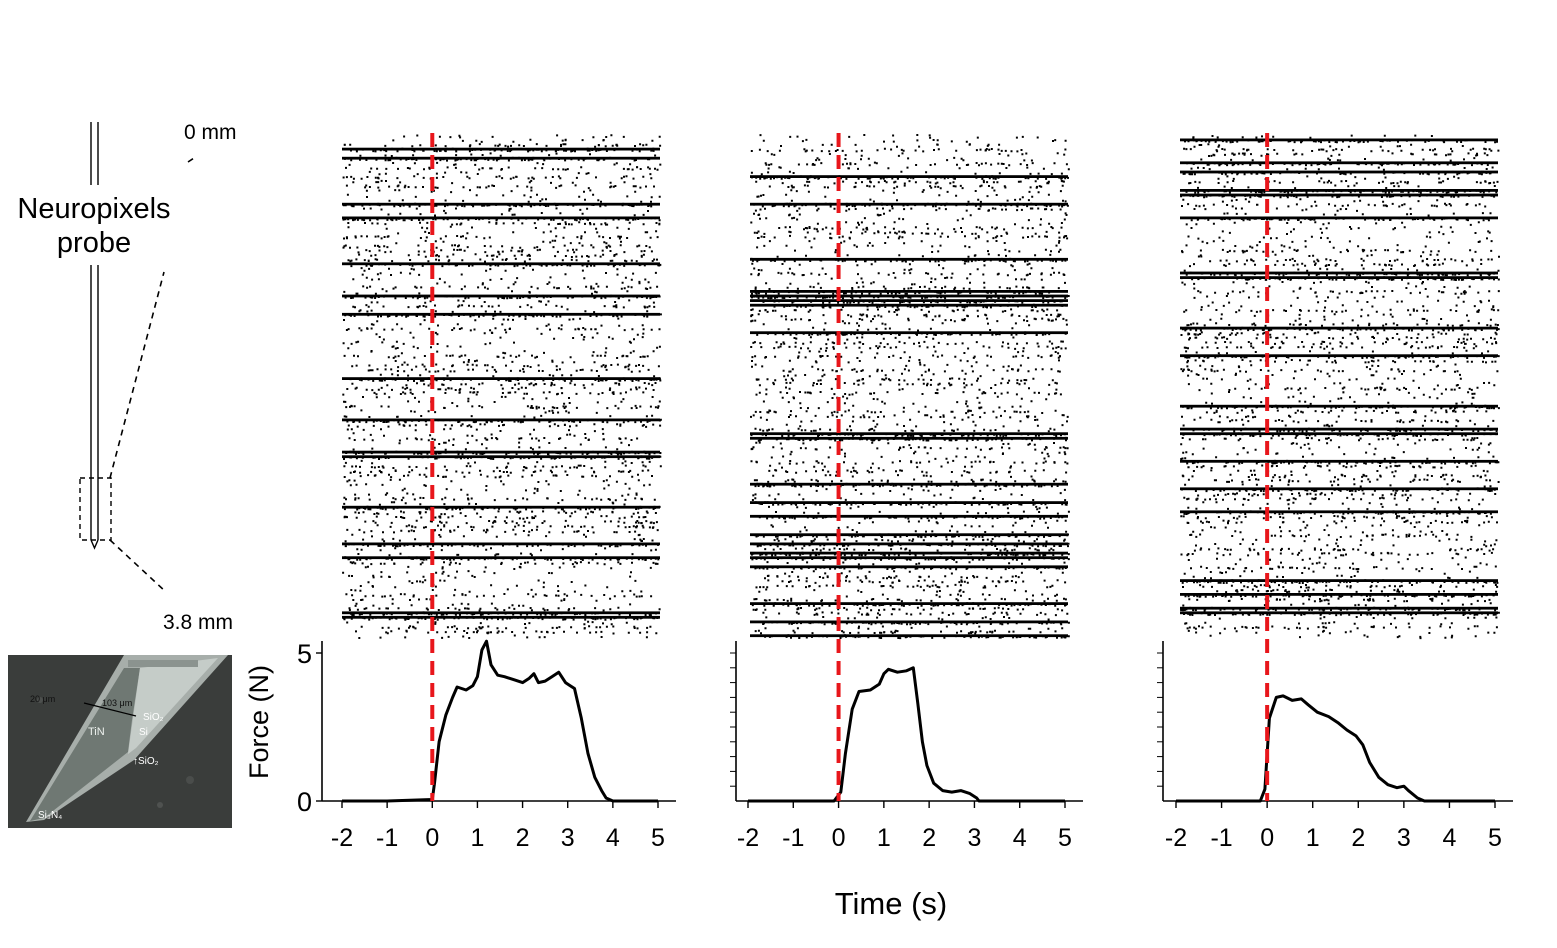 This screenshot has width=1557, height=948. I want to click on probe-title-line2: probe, so click(94, 243).